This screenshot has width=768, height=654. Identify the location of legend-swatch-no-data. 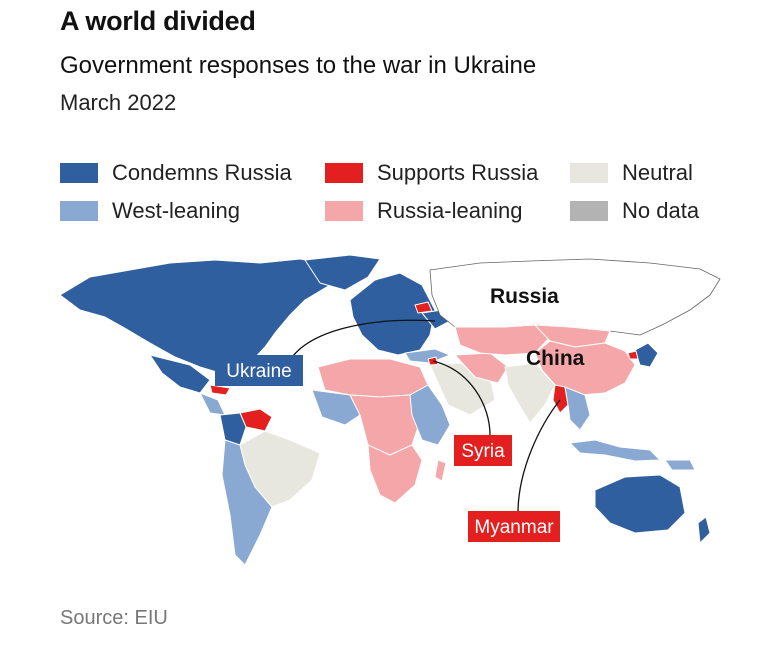
(589, 211).